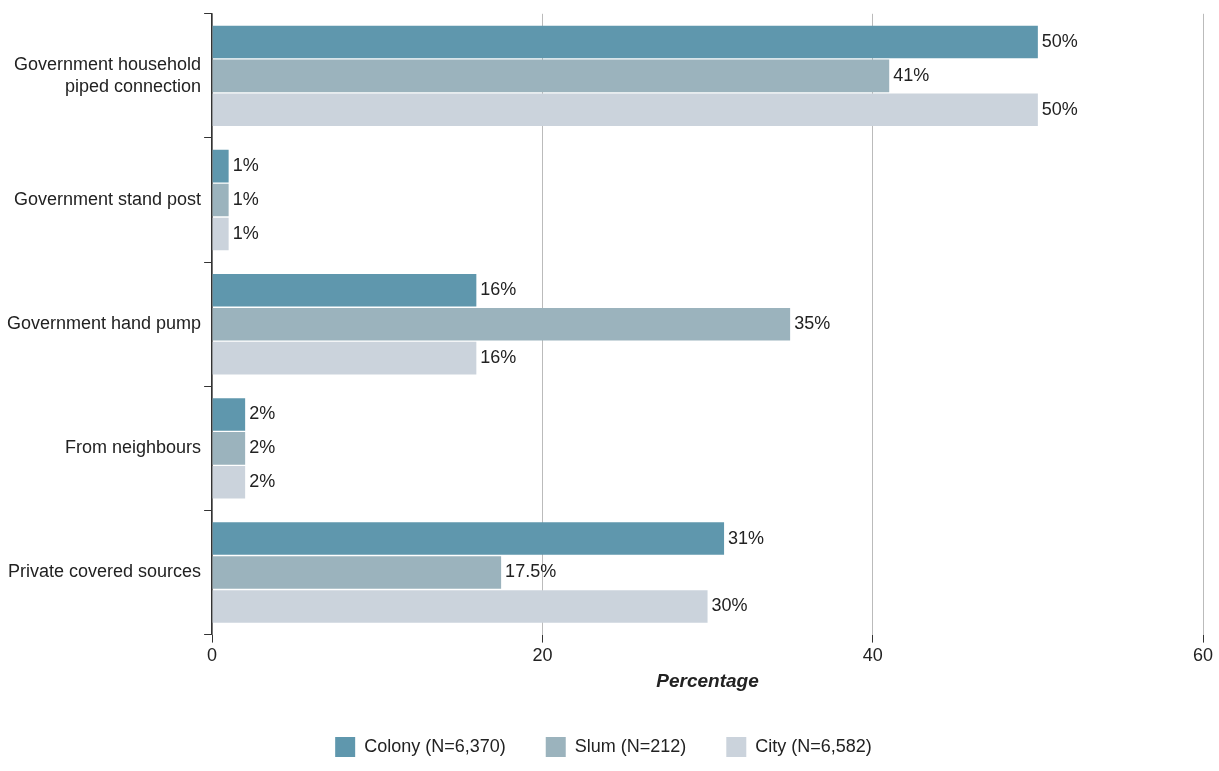 The image size is (1219, 771). I want to click on x-tick-label: 40, so click(872, 655).